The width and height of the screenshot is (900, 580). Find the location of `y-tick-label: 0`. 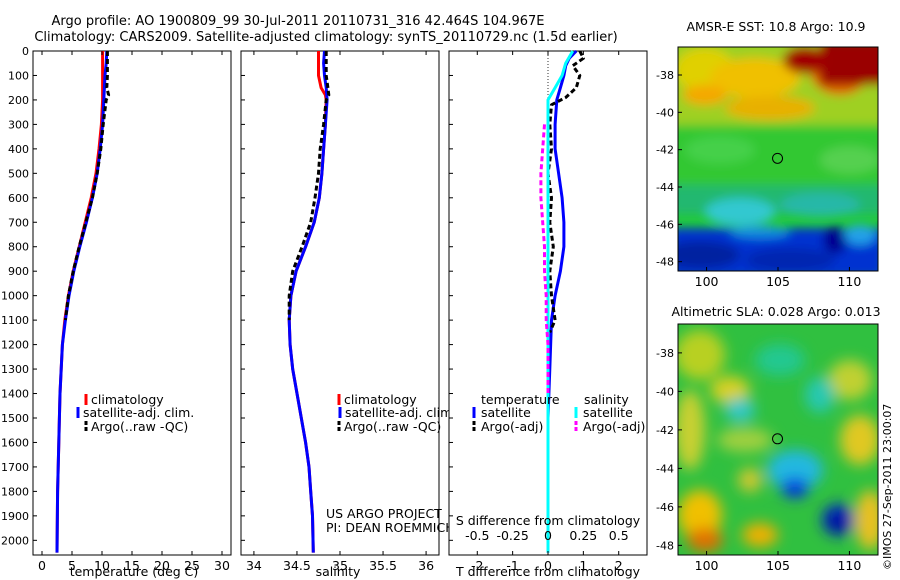

y-tick-label: 0 is located at coordinates (25, 51).